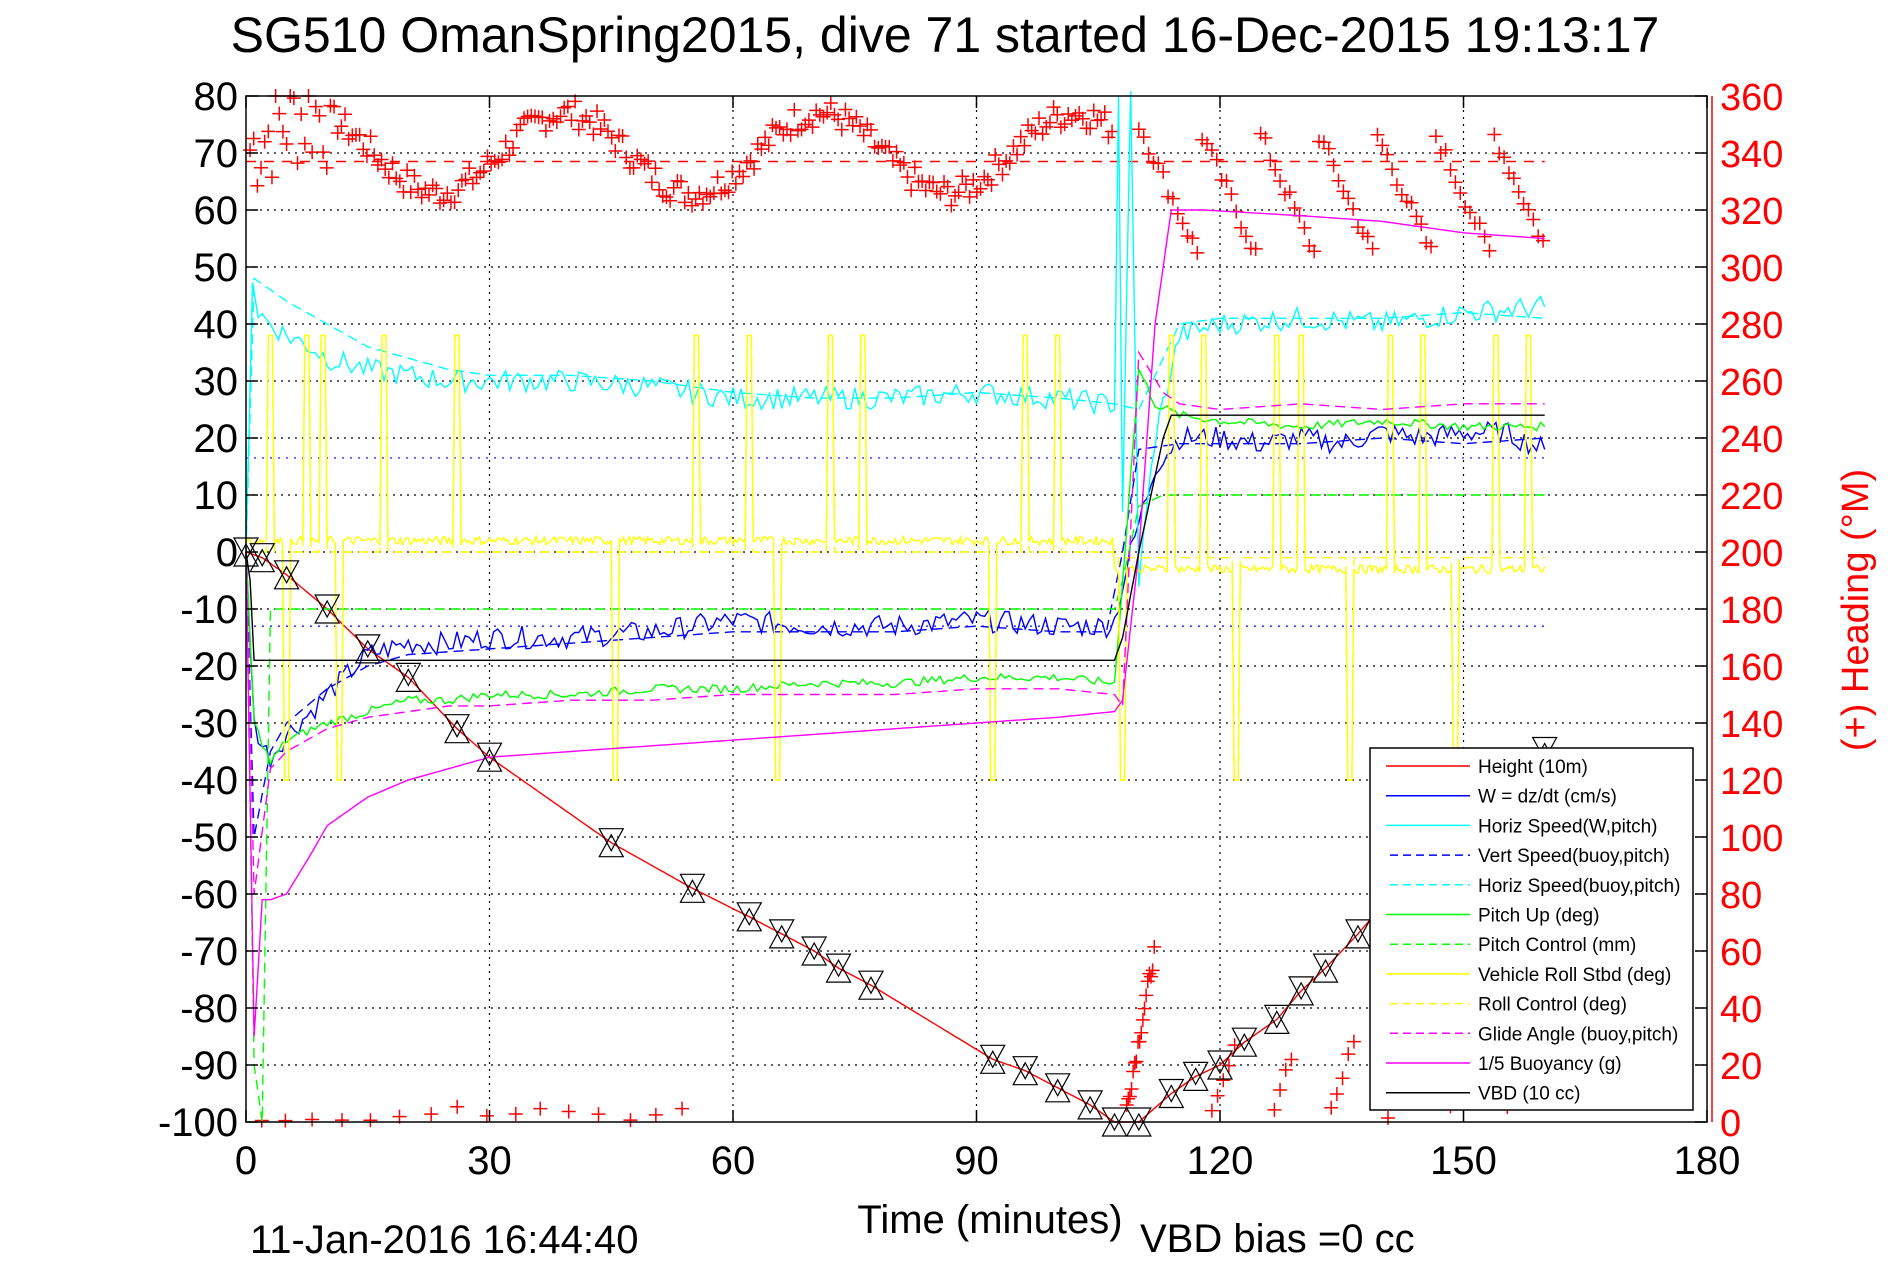  I want to click on timestamp-label: 11-Jan-2016 16:44:40, so click(444, 1240).